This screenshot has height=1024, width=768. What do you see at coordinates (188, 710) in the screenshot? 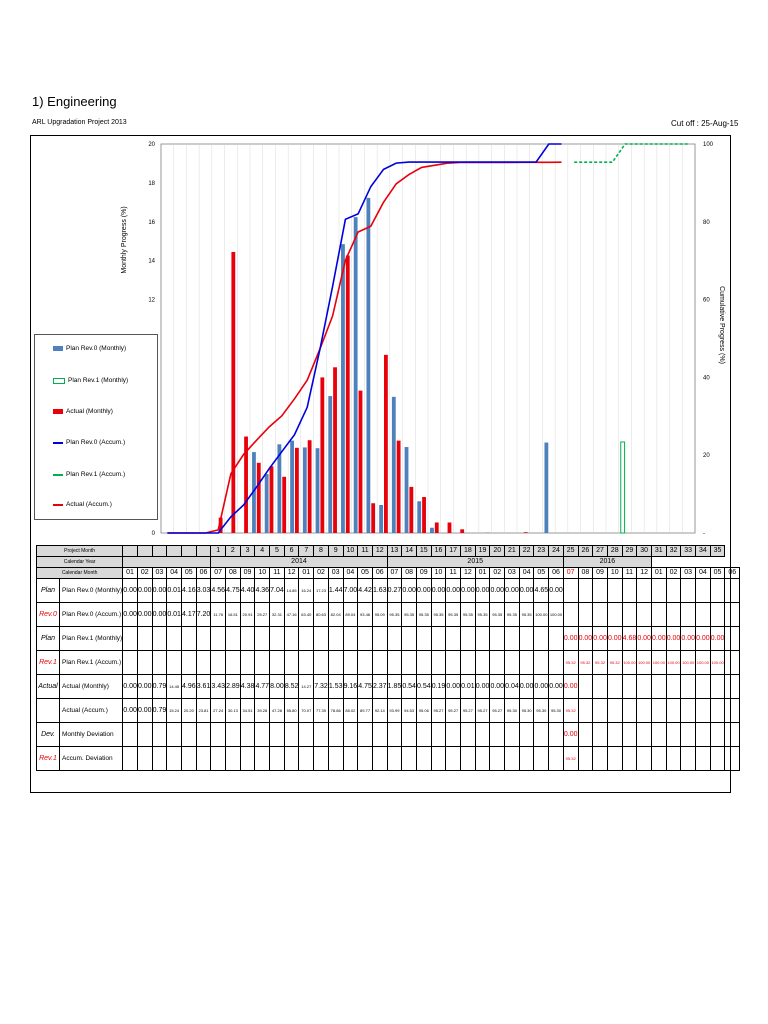
I see `value-cell: 20.20` at bounding box center [188, 710].